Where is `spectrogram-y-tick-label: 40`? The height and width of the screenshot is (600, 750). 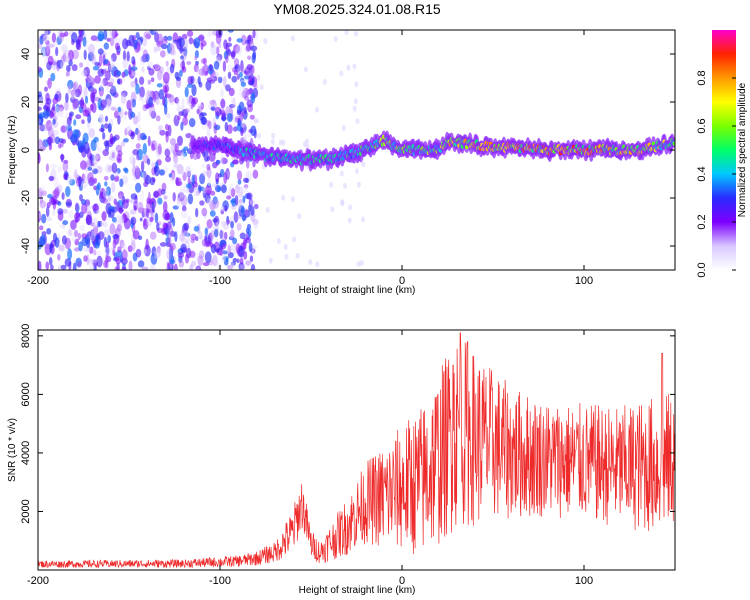 spectrogram-y-tick-label: 40 is located at coordinates (26, 54).